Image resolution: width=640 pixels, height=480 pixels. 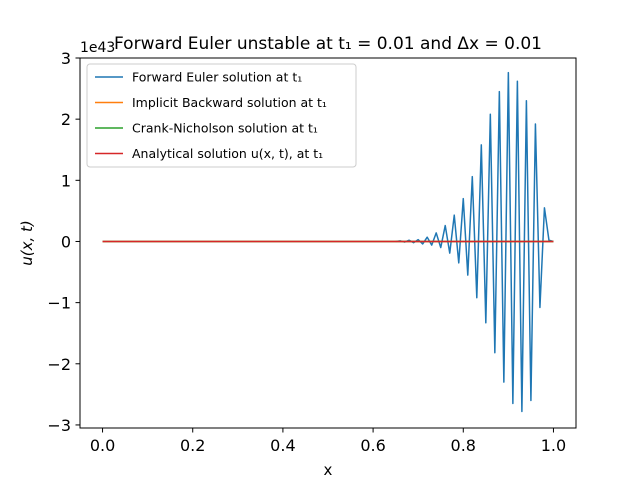 What do you see at coordinates (192, 445) in the screenshot?
I see `x-tick-label: 0.2` at bounding box center [192, 445].